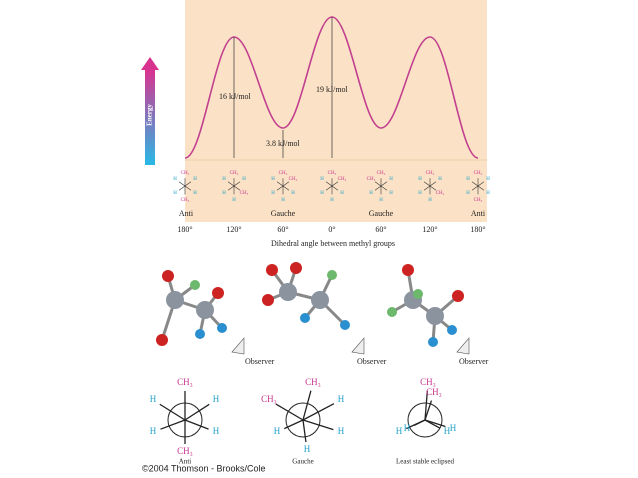  What do you see at coordinates (185, 462) in the screenshot?
I see `newman-name: Anti` at bounding box center [185, 462].